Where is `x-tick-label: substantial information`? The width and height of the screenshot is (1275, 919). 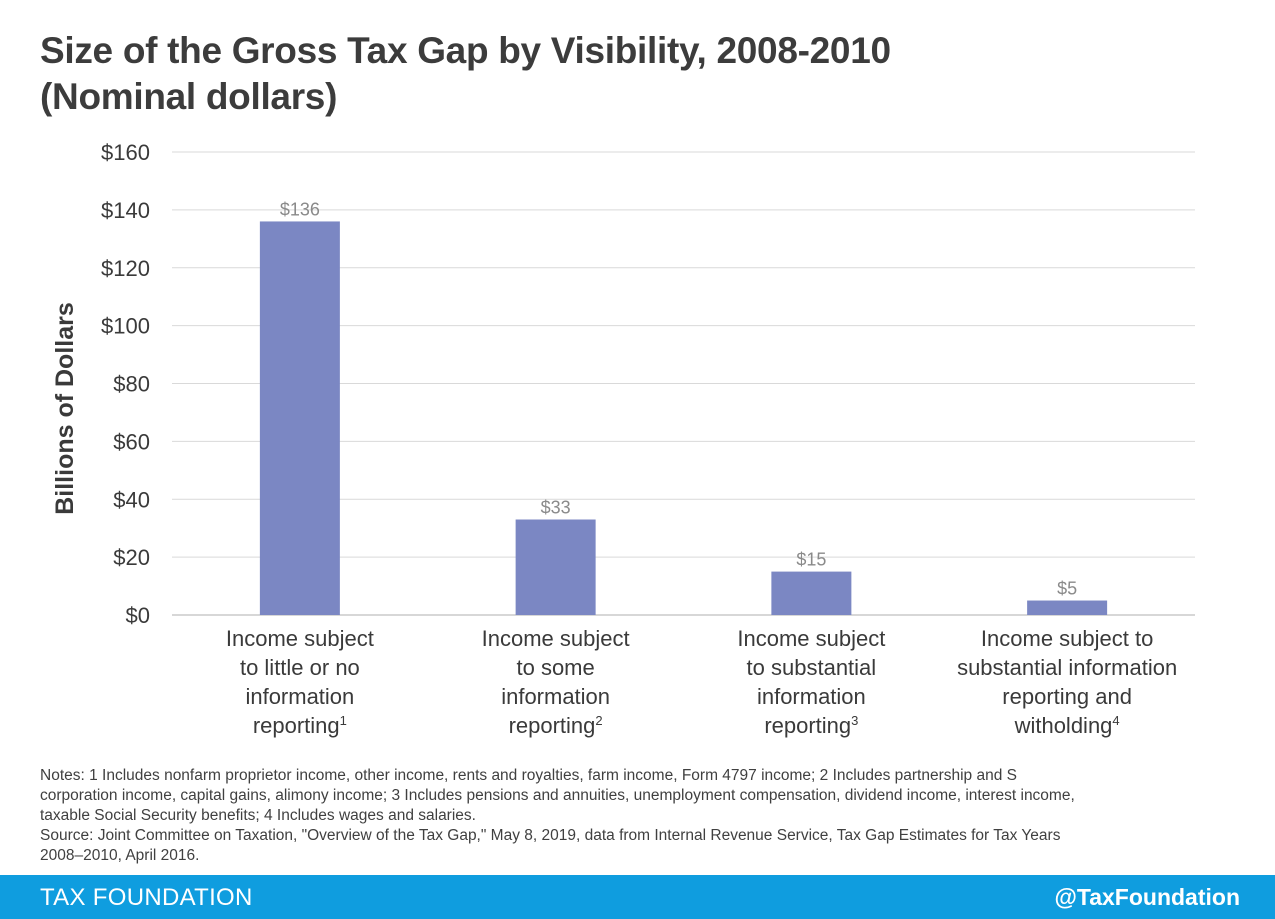 x-tick-label: substantial information is located at coordinates (1067, 667).